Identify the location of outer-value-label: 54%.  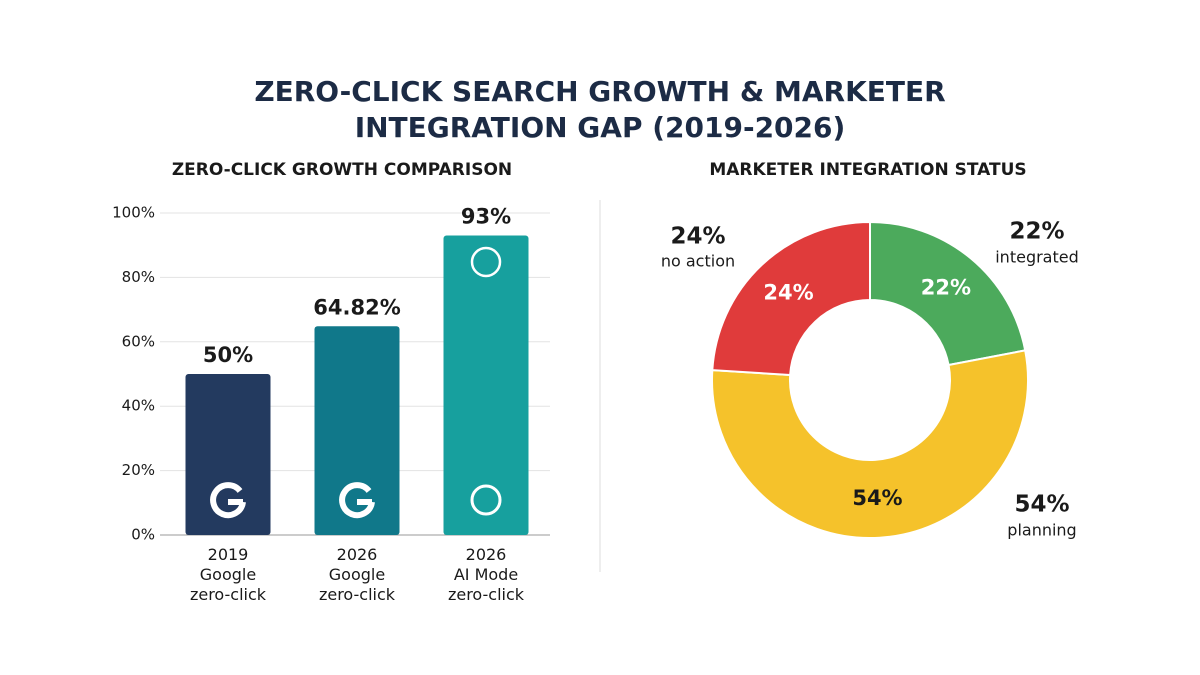
(1041, 505).